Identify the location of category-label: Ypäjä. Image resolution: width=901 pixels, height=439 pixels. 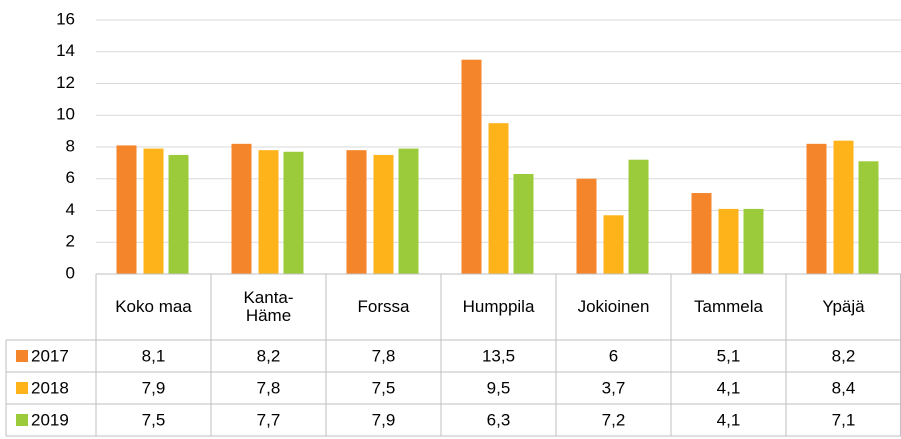
(843, 307).